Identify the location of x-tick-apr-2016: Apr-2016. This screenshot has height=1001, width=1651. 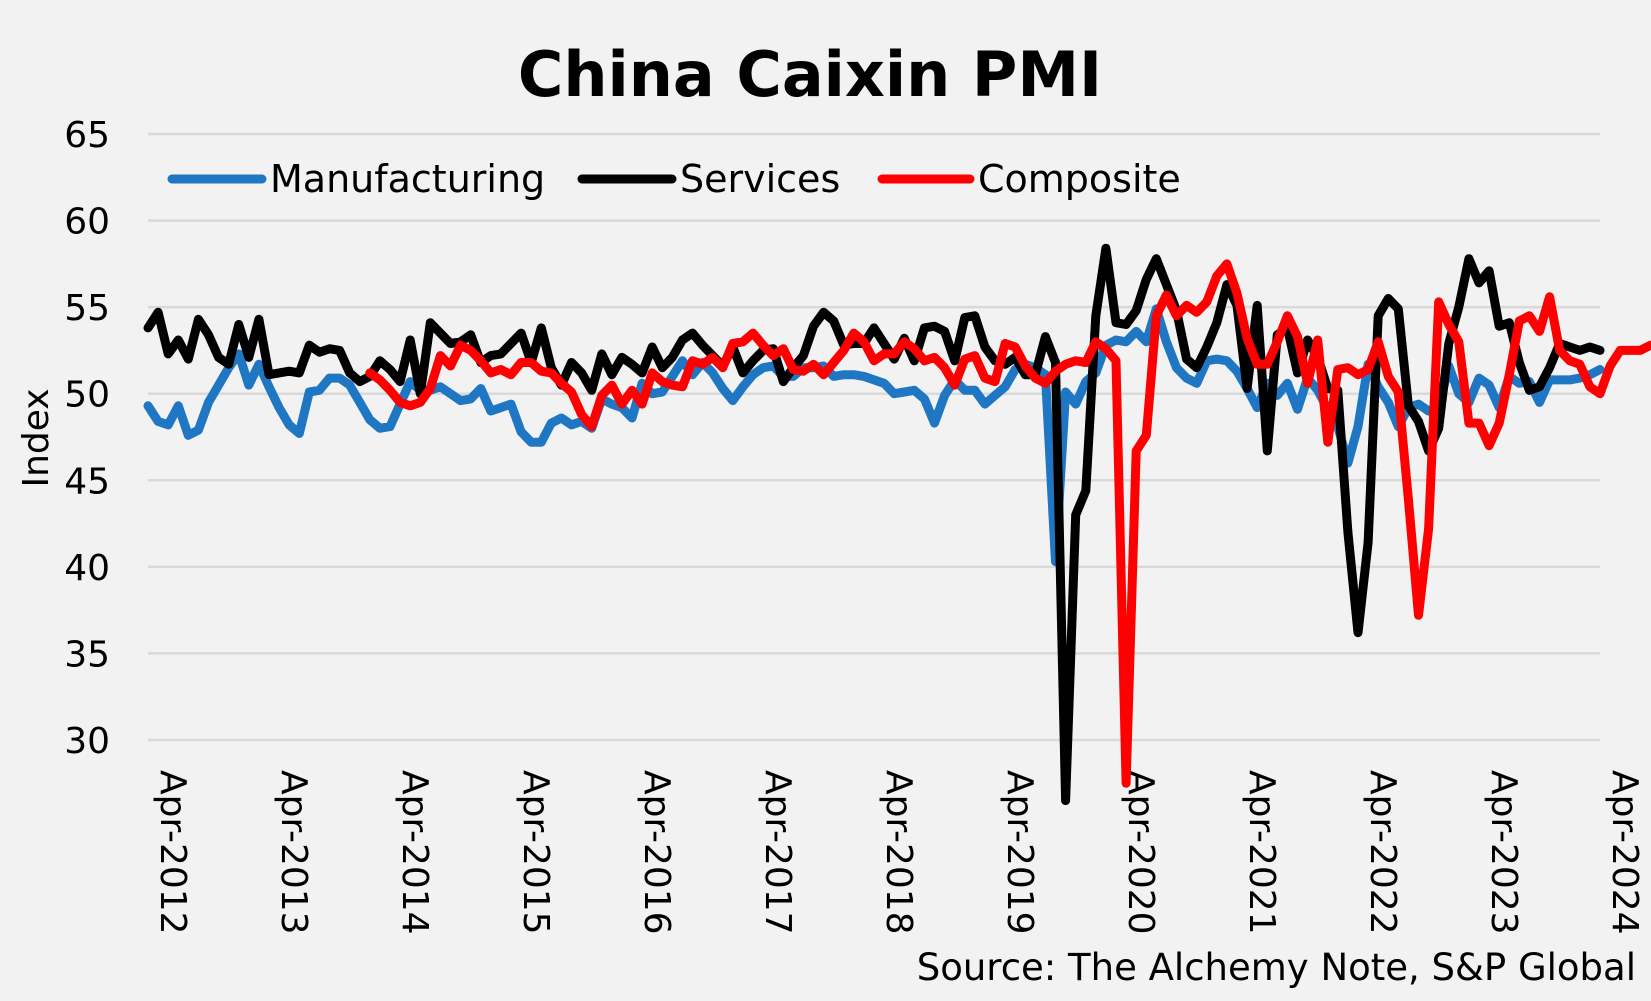
(656, 852).